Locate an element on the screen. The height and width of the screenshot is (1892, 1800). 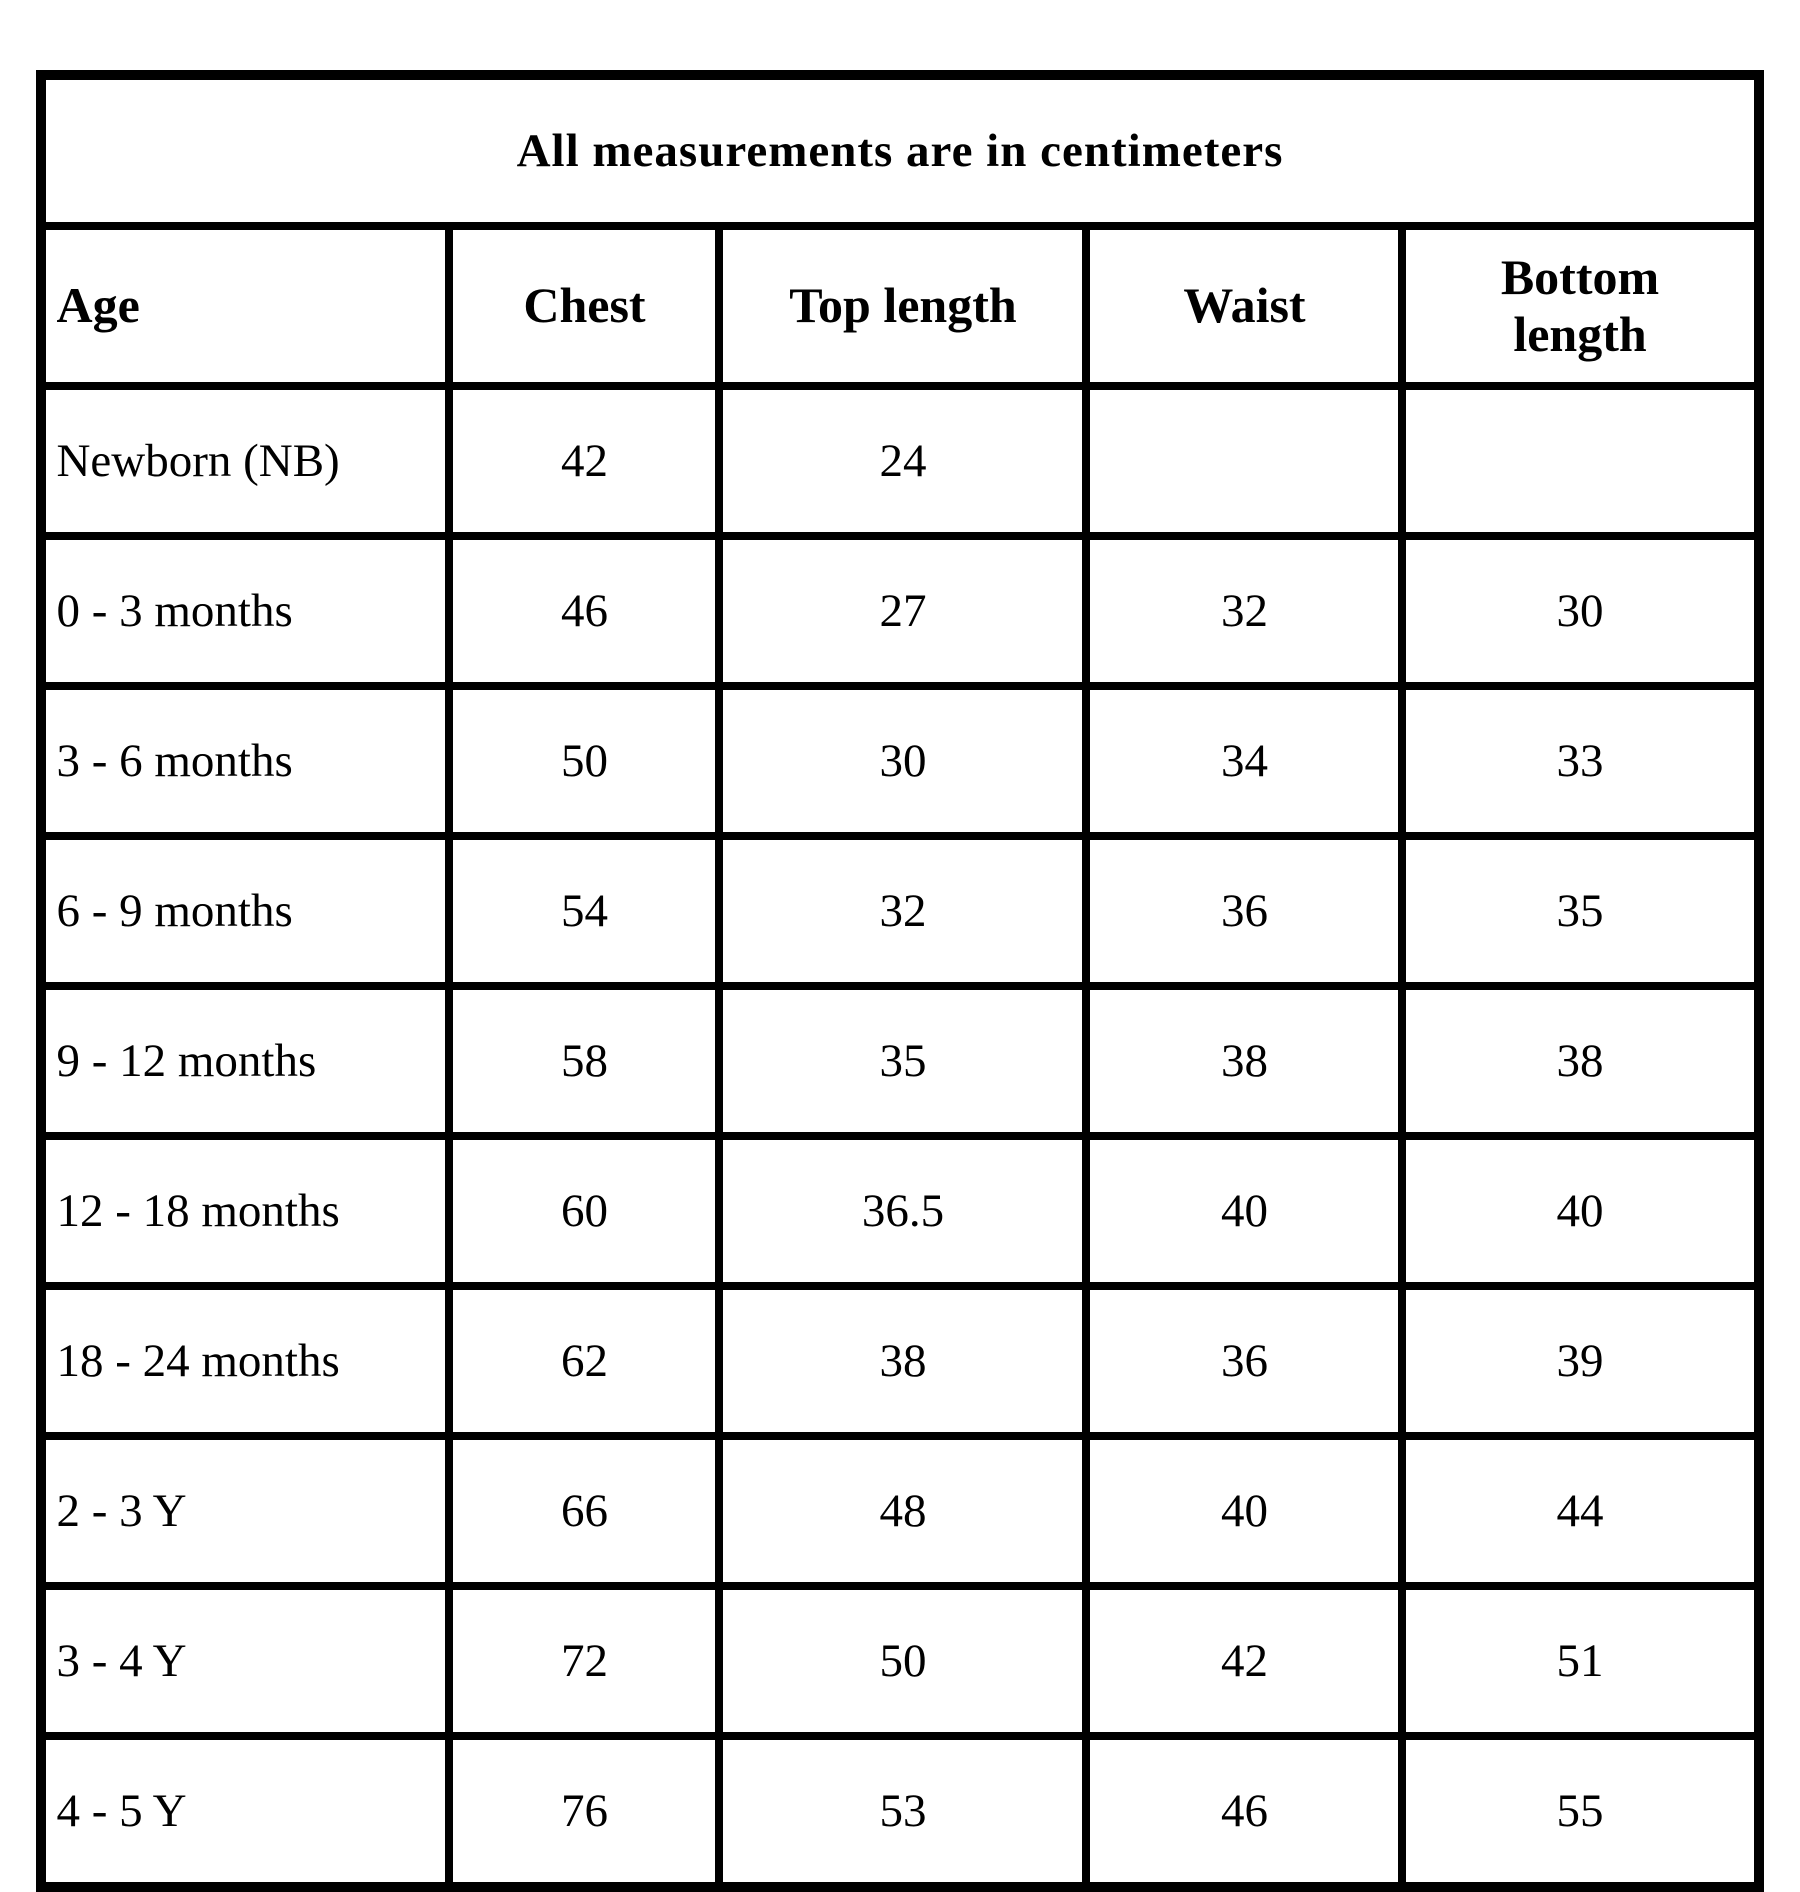
age-cell: 4 - 5 Y is located at coordinates (245, 1811).